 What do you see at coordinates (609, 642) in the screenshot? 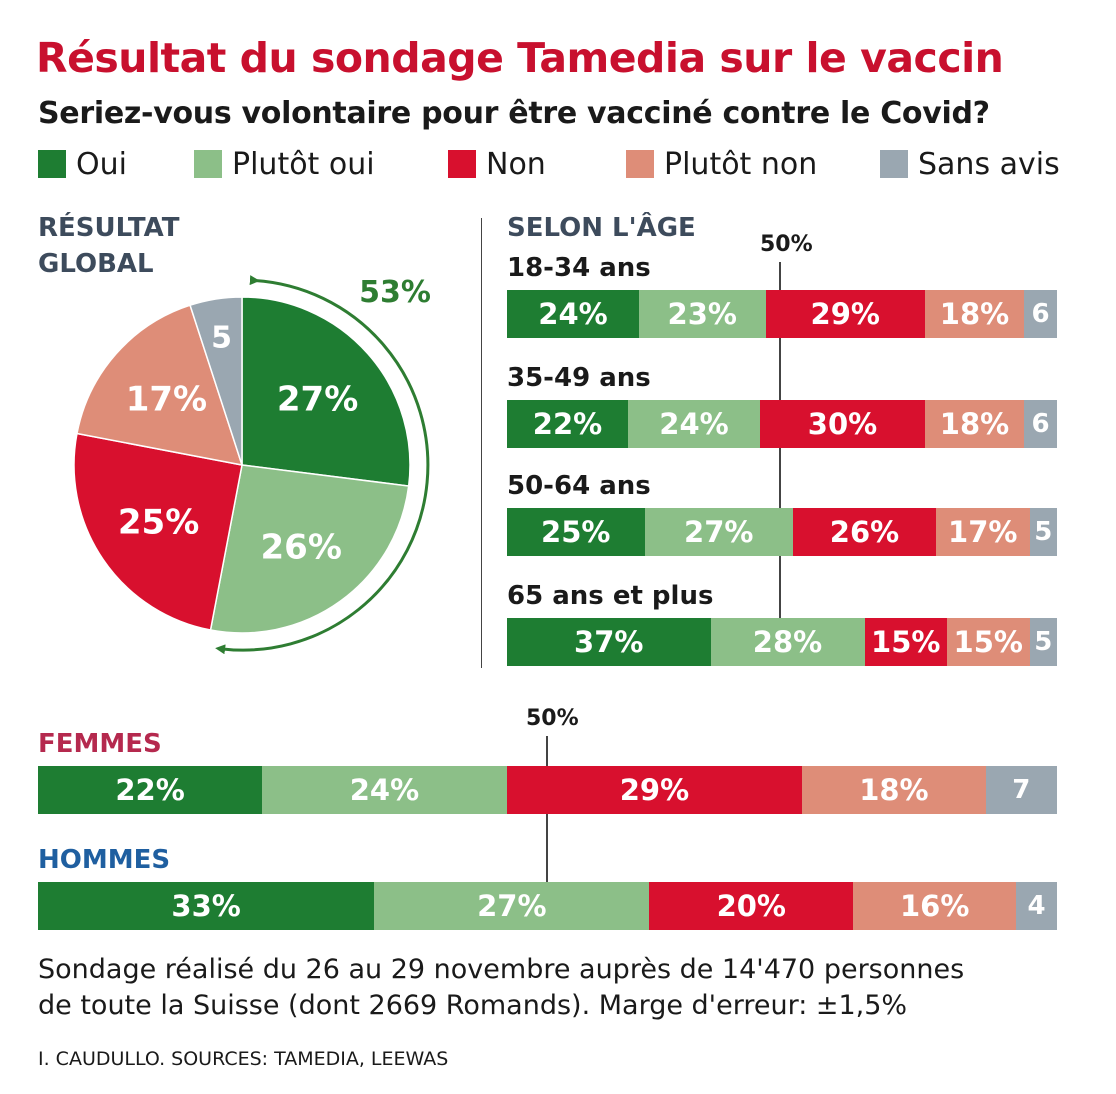
I see `bar-segment-oui: 37%` at bounding box center [609, 642].